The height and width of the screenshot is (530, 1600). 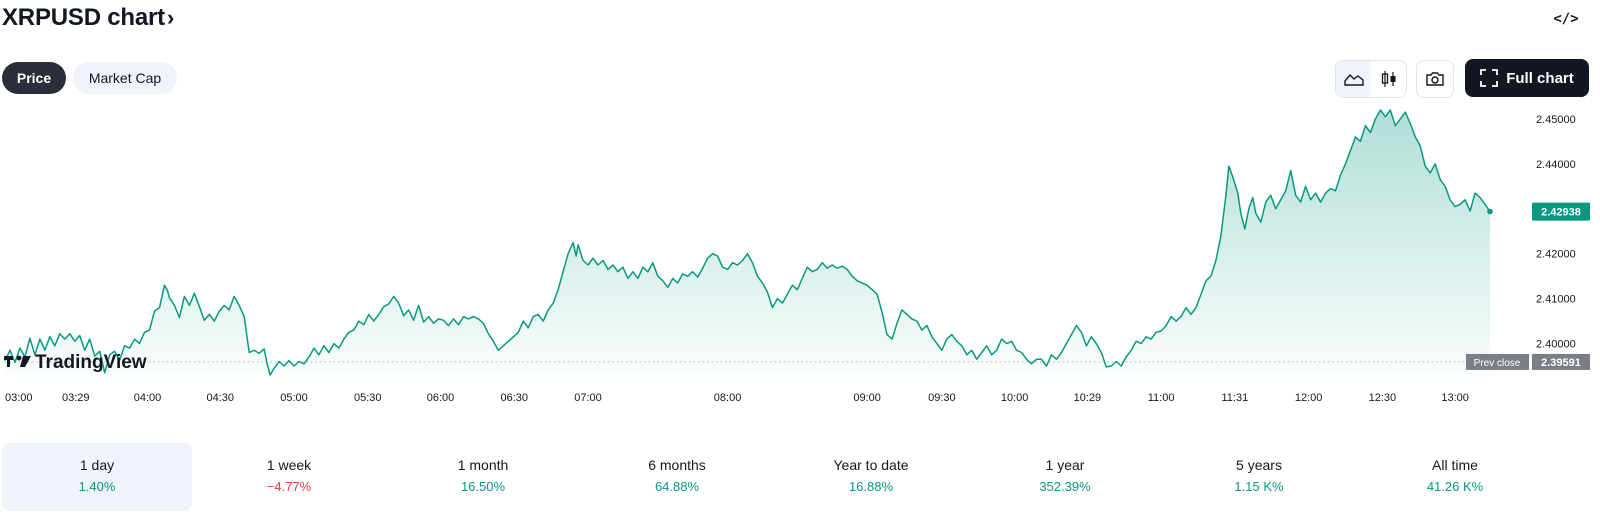 What do you see at coordinates (1540, 78) in the screenshot?
I see `full-chart-label: Full chart` at bounding box center [1540, 78].